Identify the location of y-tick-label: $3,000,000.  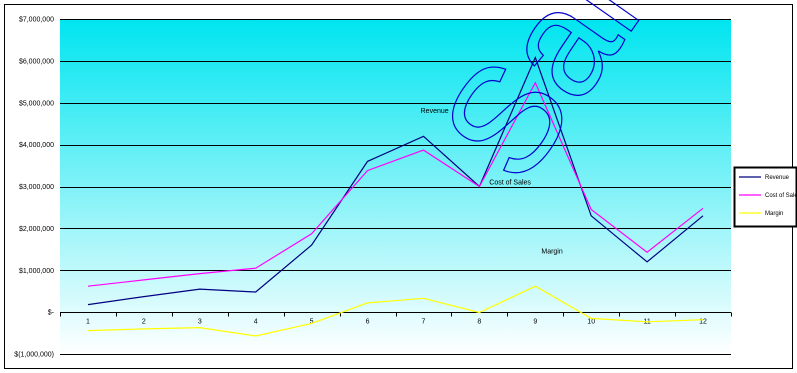
(36, 187).